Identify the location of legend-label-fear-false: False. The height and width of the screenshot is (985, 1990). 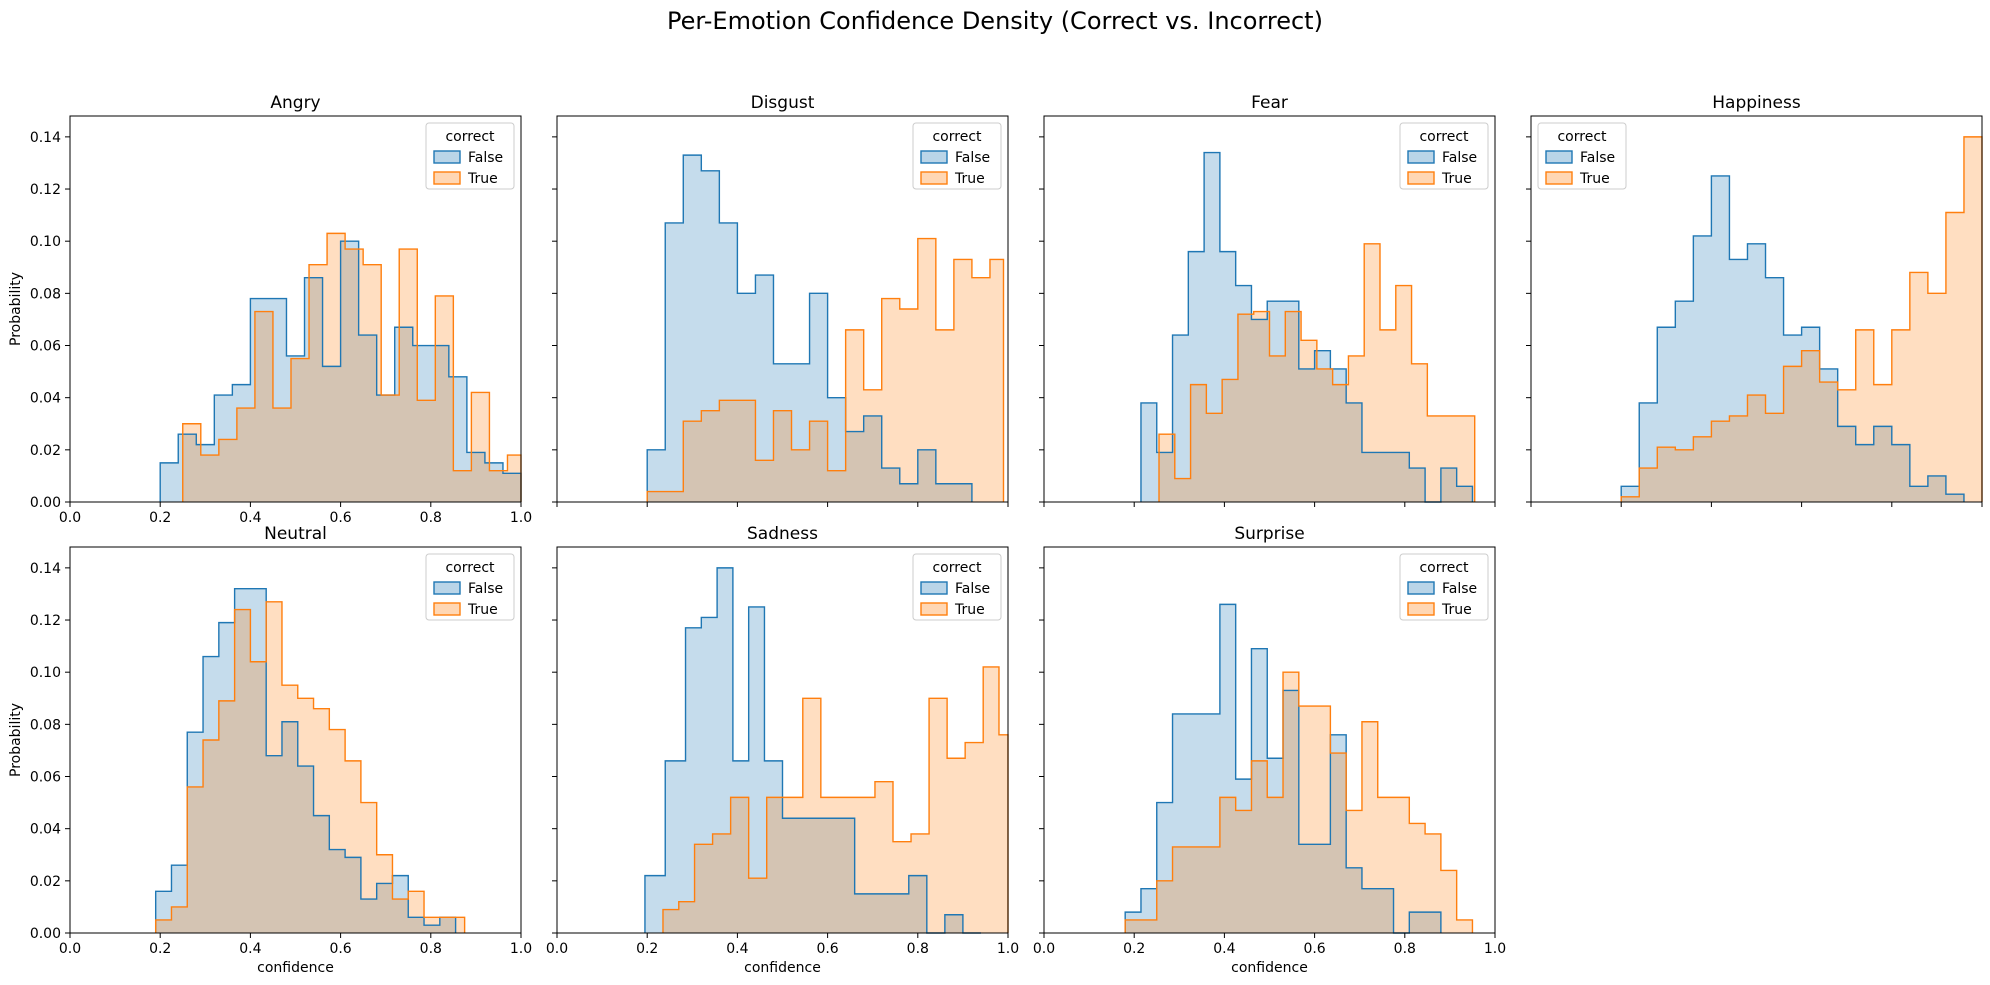
(1459, 158).